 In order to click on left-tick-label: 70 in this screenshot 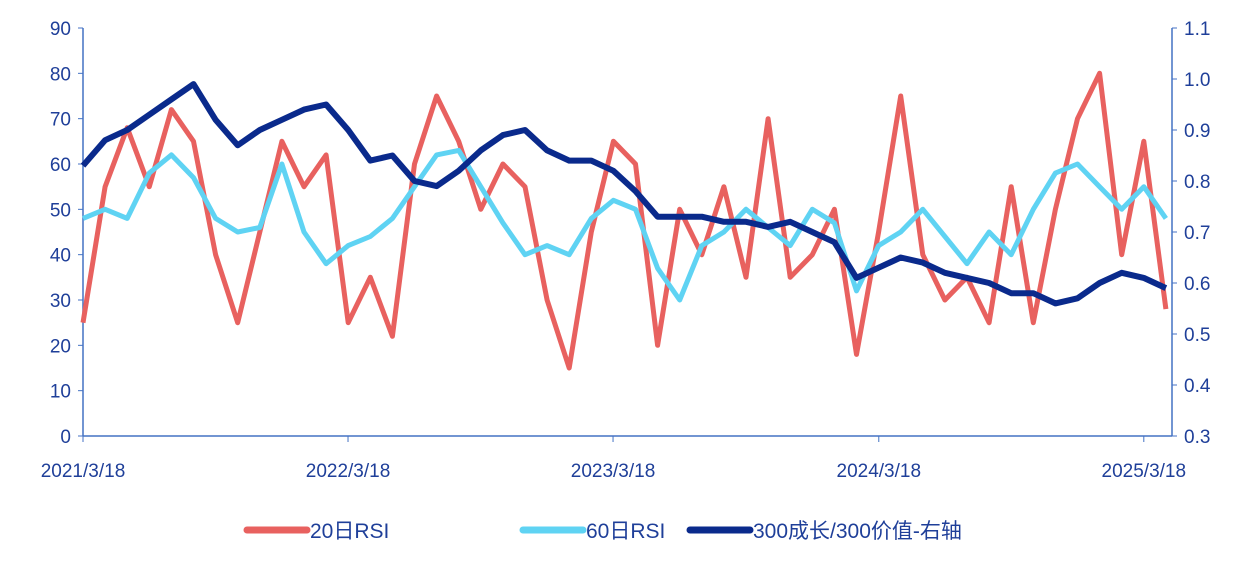, I will do `click(60, 120)`.